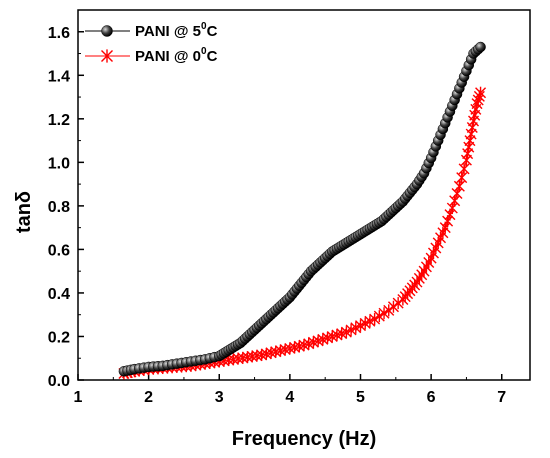  I want to click on x-axis: 1 2 3 4 5 6 7, so click(290, 390).